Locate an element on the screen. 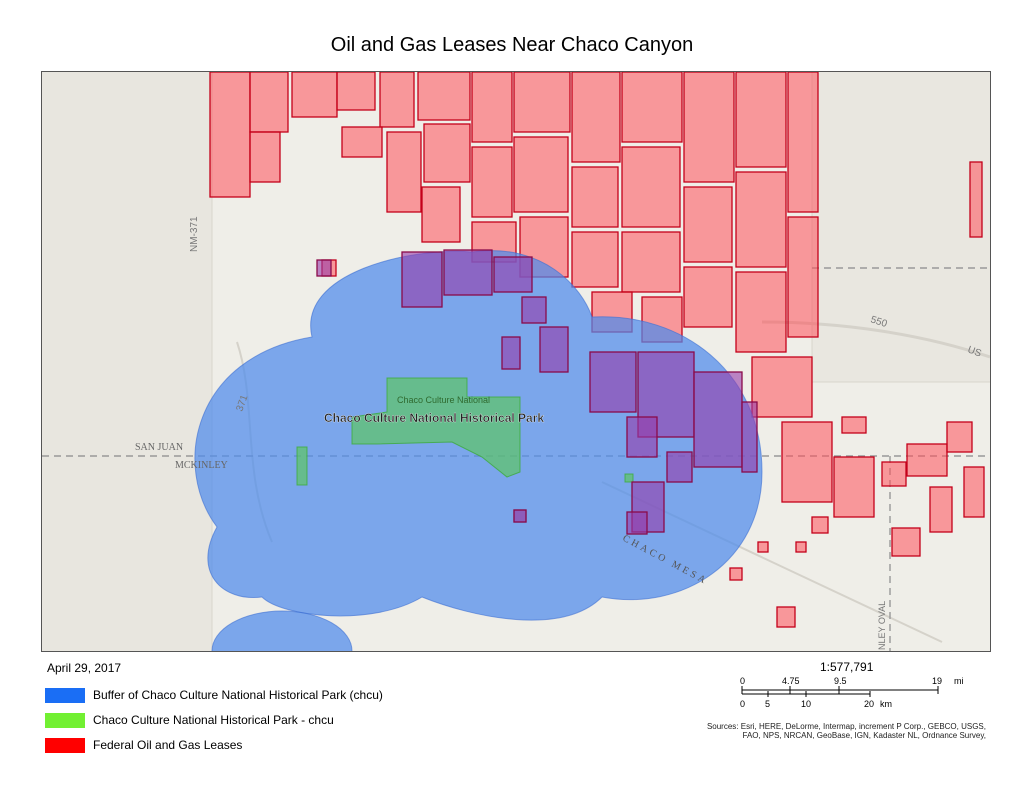  label-san-juan: SAN JUAN is located at coordinates (159, 447).